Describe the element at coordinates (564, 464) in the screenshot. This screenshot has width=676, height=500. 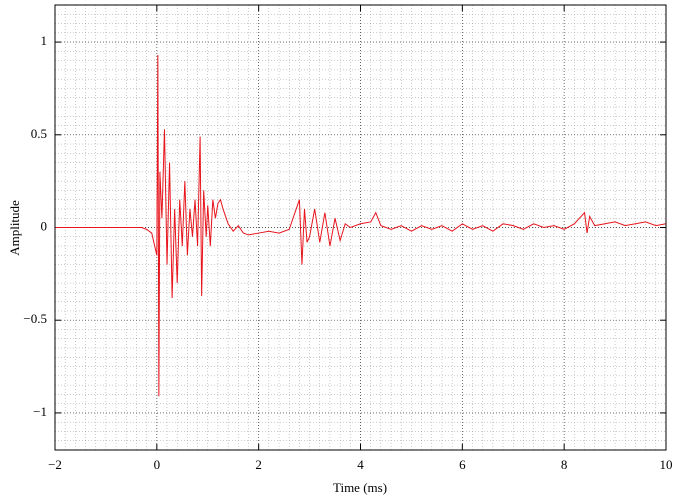
I see `x-tick-label: 8` at that location.